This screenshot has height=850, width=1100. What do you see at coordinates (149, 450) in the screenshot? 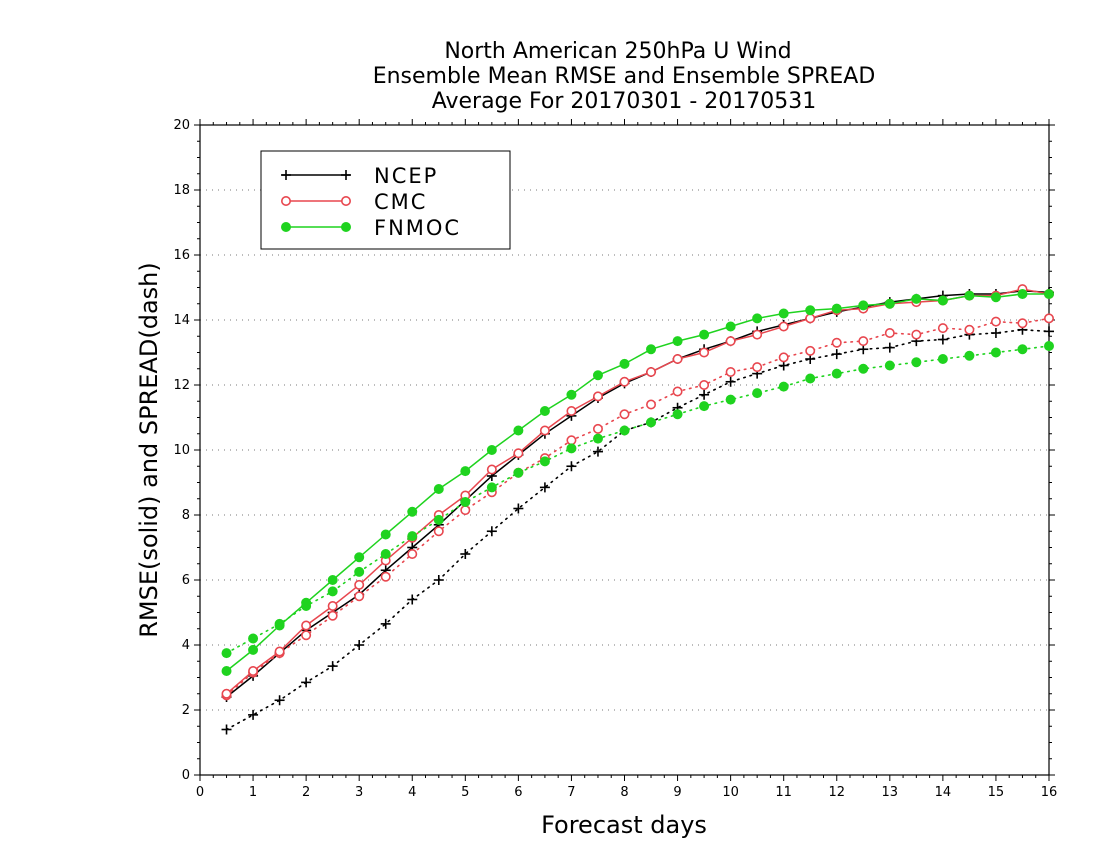
I see `y-axis-label: RMSE(solid) and SPREAD(dash)` at bounding box center [149, 450].